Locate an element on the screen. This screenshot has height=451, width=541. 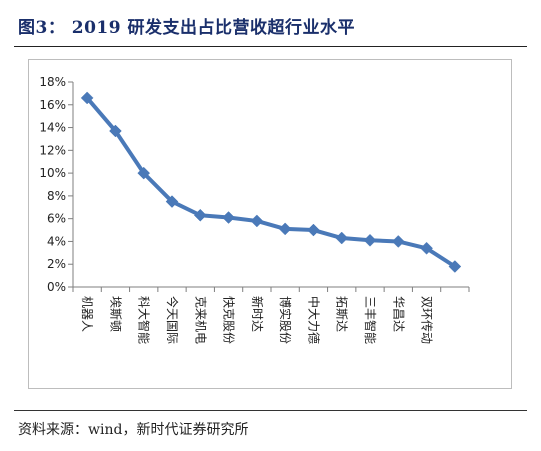
y-axis: 0% 2% 4% 6% 8% 10% 12% 14% 16% 18% is located at coordinates (56, 184).